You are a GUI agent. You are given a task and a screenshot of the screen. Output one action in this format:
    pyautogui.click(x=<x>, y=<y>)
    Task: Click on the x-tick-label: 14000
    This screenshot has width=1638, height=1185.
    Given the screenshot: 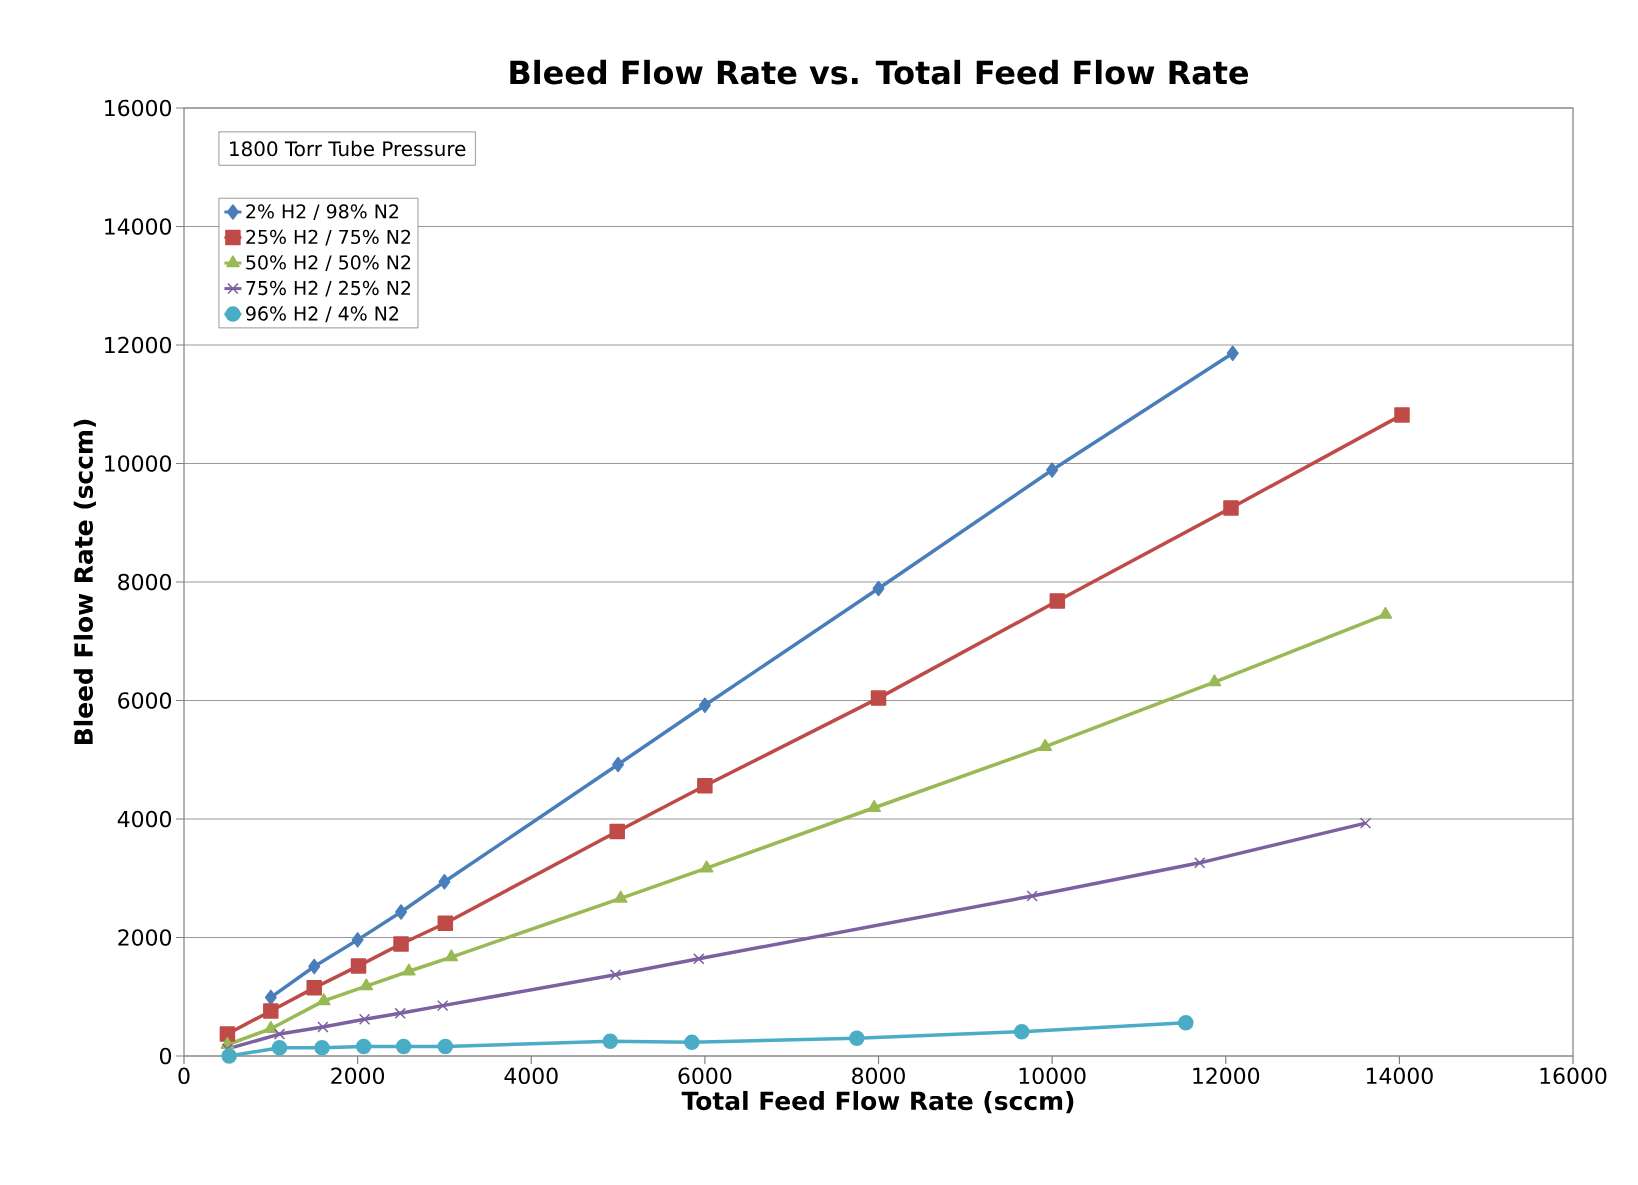 What is the action you would take?
    pyautogui.click(x=1399, y=1076)
    